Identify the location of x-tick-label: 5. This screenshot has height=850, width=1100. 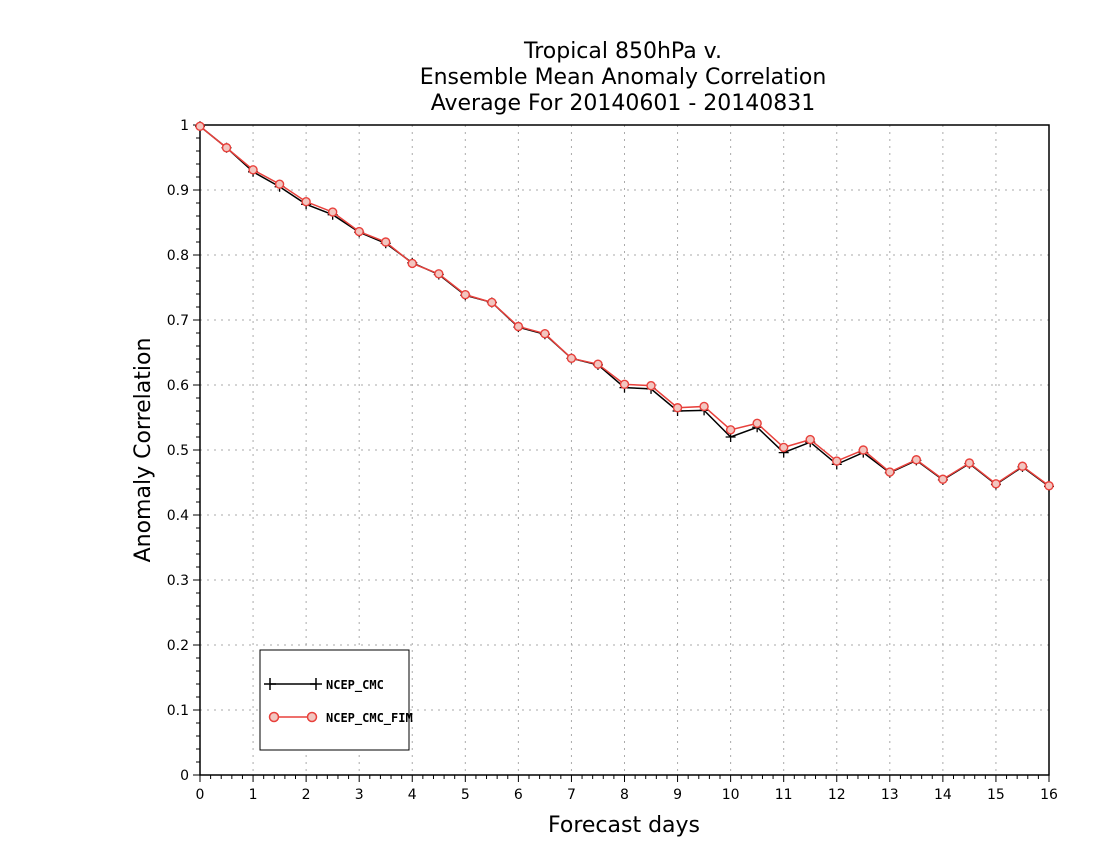
(465, 795).